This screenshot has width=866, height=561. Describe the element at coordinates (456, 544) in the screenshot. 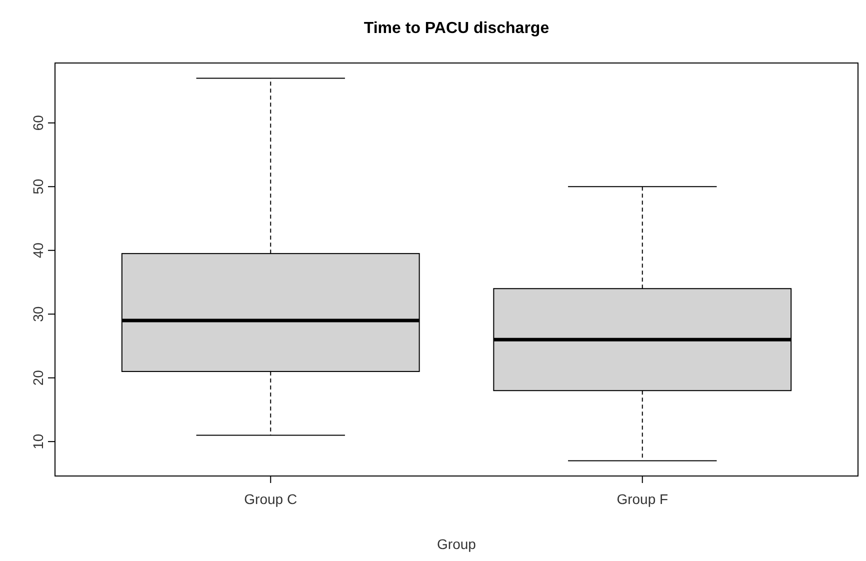

I see `x-axis-title: Group` at that location.